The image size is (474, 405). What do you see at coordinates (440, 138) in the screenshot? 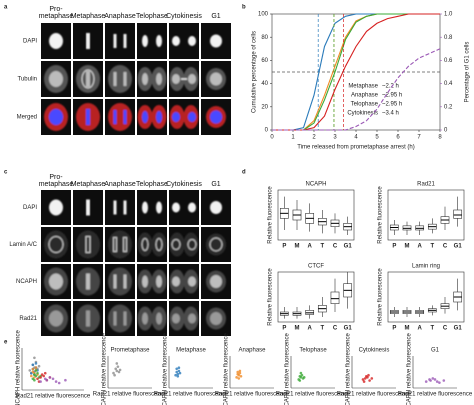
I see `x-tick-label: 8` at bounding box center [440, 138].